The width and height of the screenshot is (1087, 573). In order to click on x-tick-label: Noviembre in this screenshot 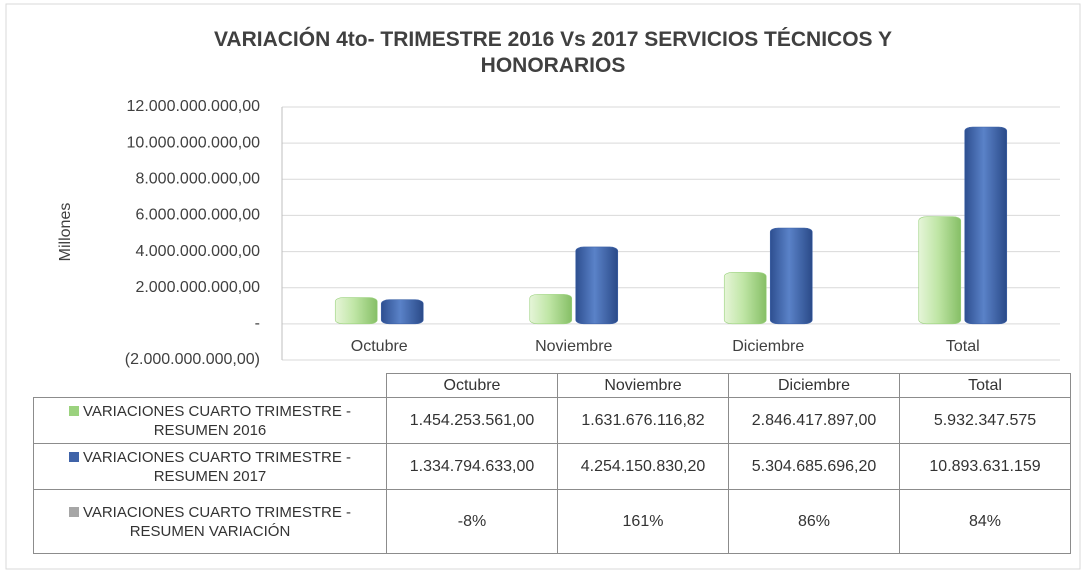, I will do `click(573, 346)`.